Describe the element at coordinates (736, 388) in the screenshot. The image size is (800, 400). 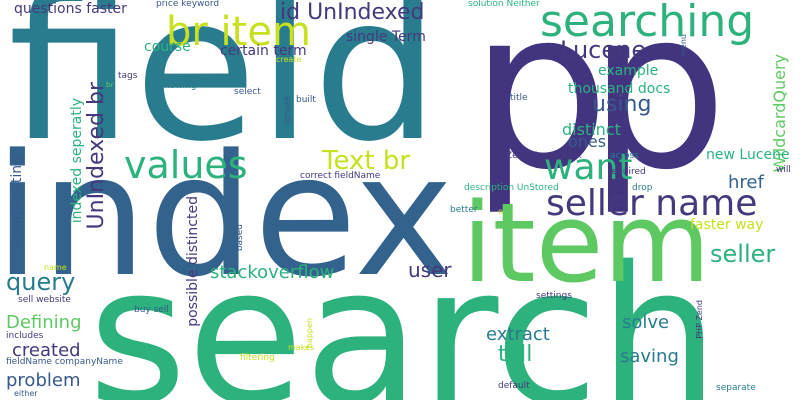
I see `word-separate: separate` at that location.